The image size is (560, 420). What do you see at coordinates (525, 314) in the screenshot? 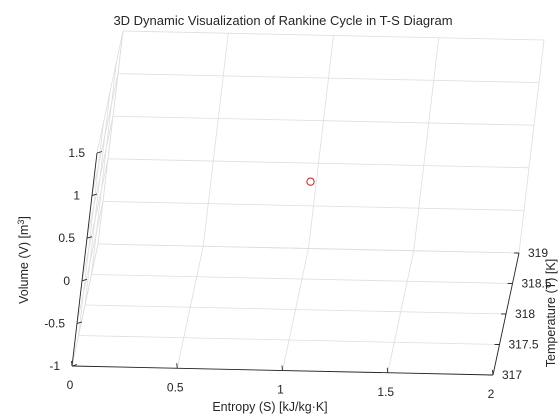
I see `y-tick-label: 318` at bounding box center [525, 314].